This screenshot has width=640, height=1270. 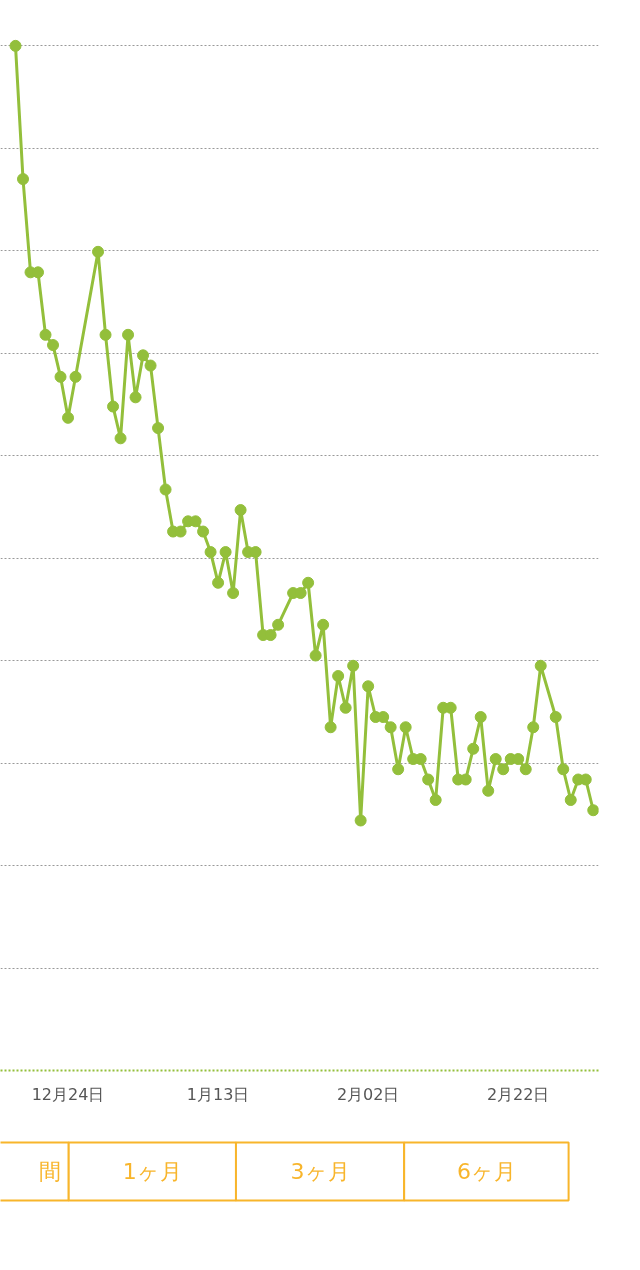 I want to click on text: 3ヶ月, so click(x=320, y=1171).